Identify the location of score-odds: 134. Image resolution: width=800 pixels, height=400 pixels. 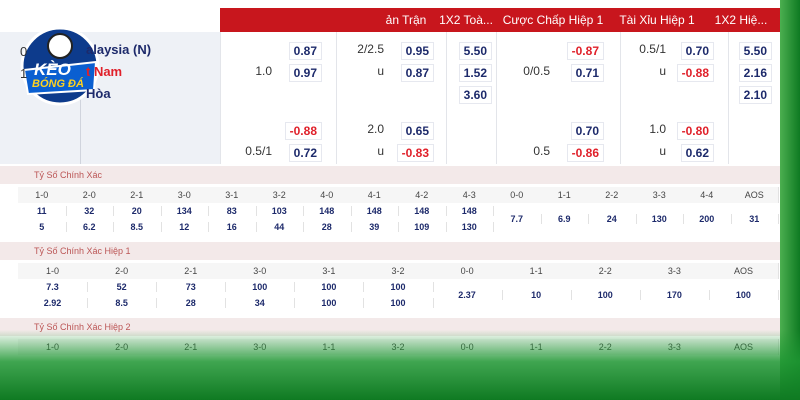
(185, 211).